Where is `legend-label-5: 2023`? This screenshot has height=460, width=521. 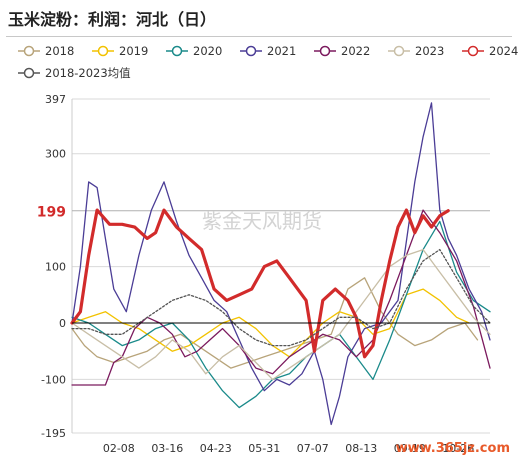 legend-label-5: 2023 is located at coordinates (429, 51).